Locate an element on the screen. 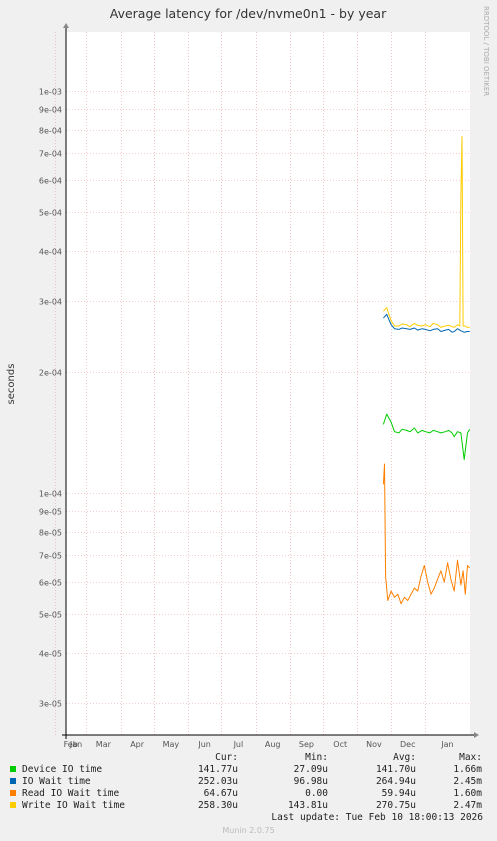 This screenshot has height=841, width=497. y-tick-label: 7e-04 is located at coordinates (50, 154).